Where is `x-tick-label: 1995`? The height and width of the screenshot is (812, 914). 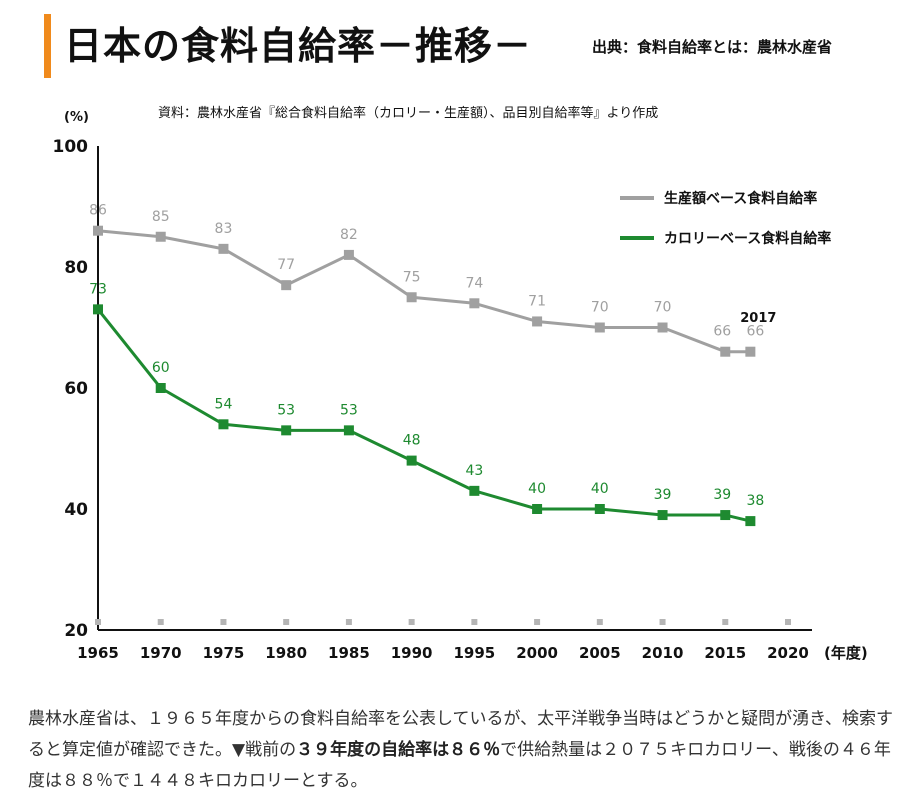 x-tick-label: 1995 is located at coordinates (474, 653).